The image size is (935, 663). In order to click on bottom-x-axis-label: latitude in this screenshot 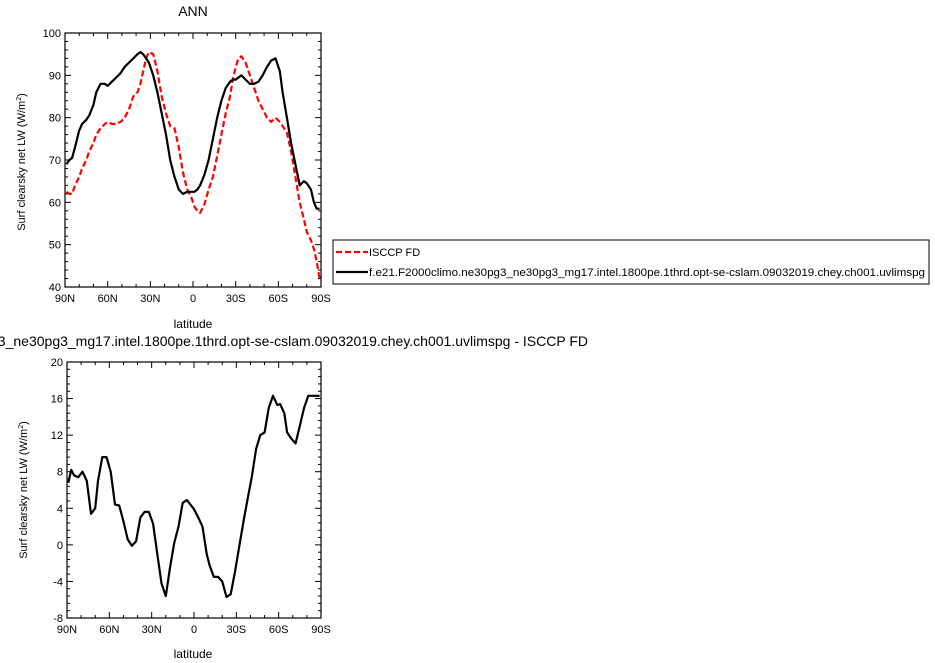, I will do `click(193, 654)`.